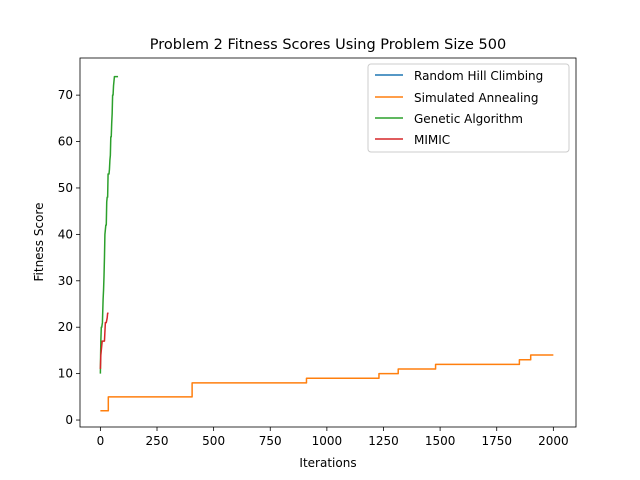  Describe the element at coordinates (383, 441) in the screenshot. I see `x-tick-label: 1250` at that location.